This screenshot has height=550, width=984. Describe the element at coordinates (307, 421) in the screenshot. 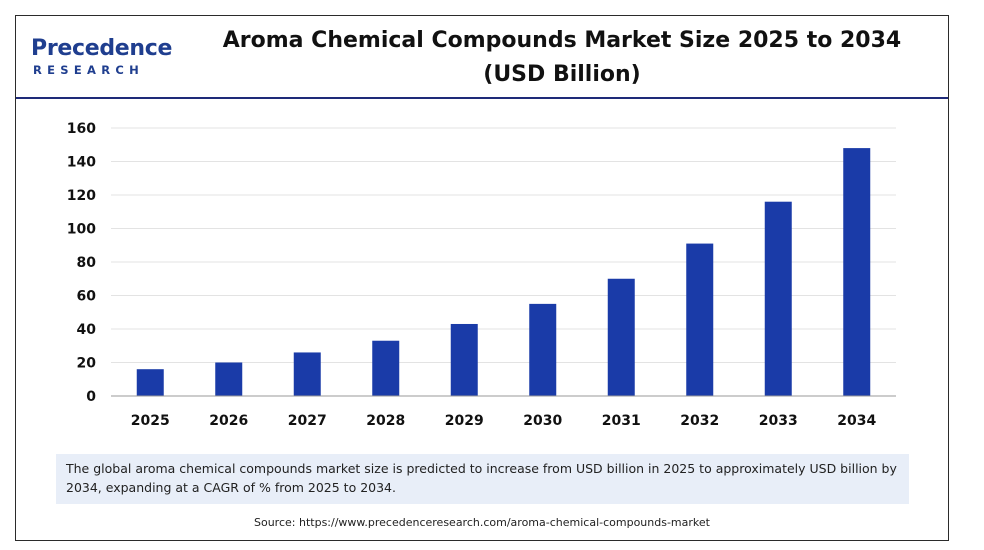

I see `x-tick-label: 2027` at that location.